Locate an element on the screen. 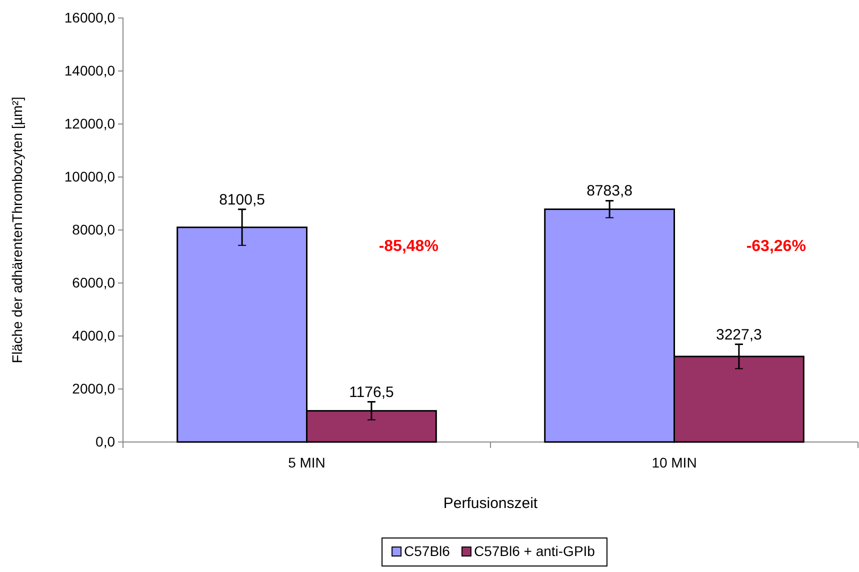 The height and width of the screenshot is (572, 859). x-tick-label: 5 MIN is located at coordinates (307, 462).